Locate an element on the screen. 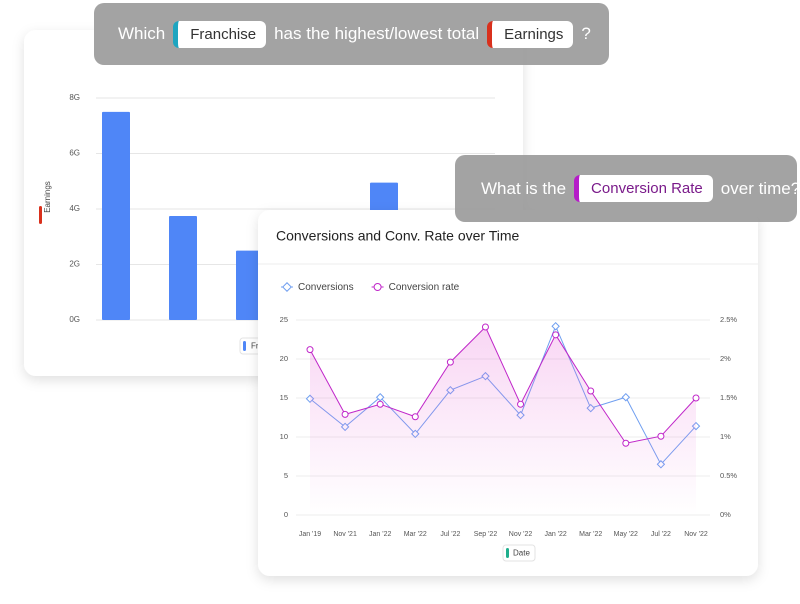 This screenshot has width=800, height=604. y-tick-label: 20 is located at coordinates (284, 358).